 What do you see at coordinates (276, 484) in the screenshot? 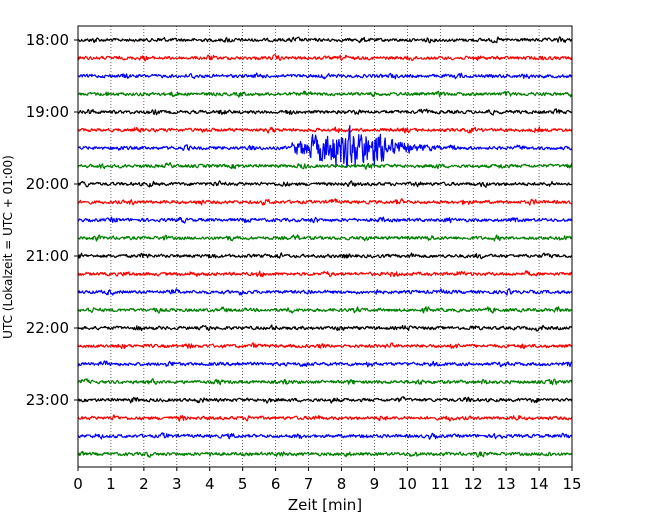
I see `x-tick-label-6: 6` at bounding box center [276, 484].